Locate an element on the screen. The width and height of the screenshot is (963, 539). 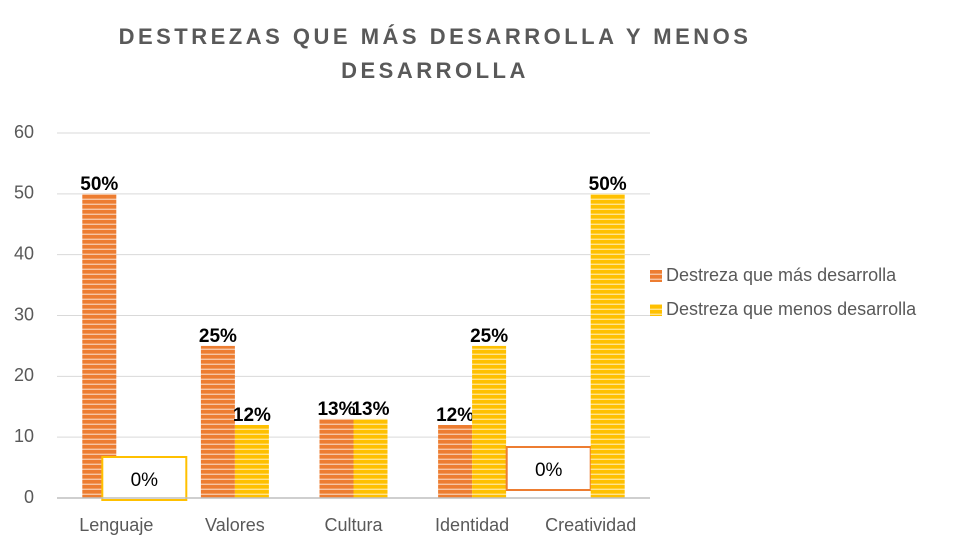
x-tick-label: Valores is located at coordinates (235, 525).